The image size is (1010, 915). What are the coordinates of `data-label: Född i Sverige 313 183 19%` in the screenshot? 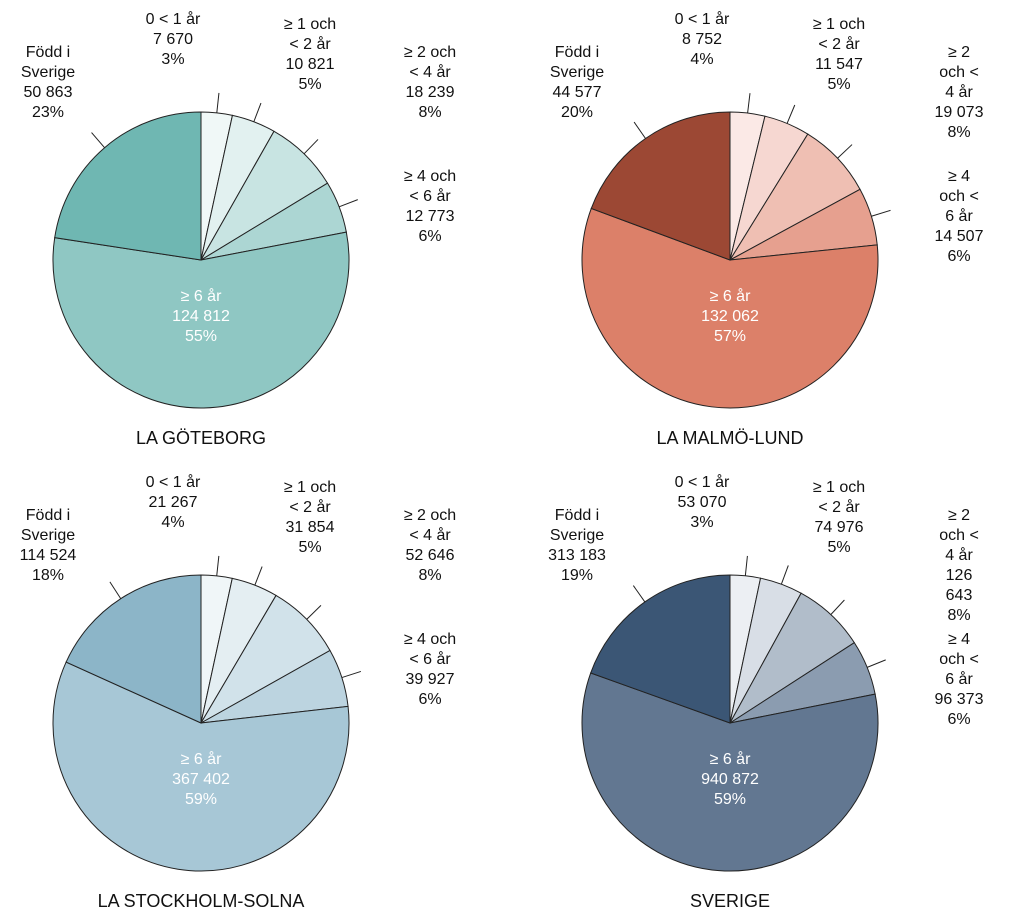 It's located at (577, 546).